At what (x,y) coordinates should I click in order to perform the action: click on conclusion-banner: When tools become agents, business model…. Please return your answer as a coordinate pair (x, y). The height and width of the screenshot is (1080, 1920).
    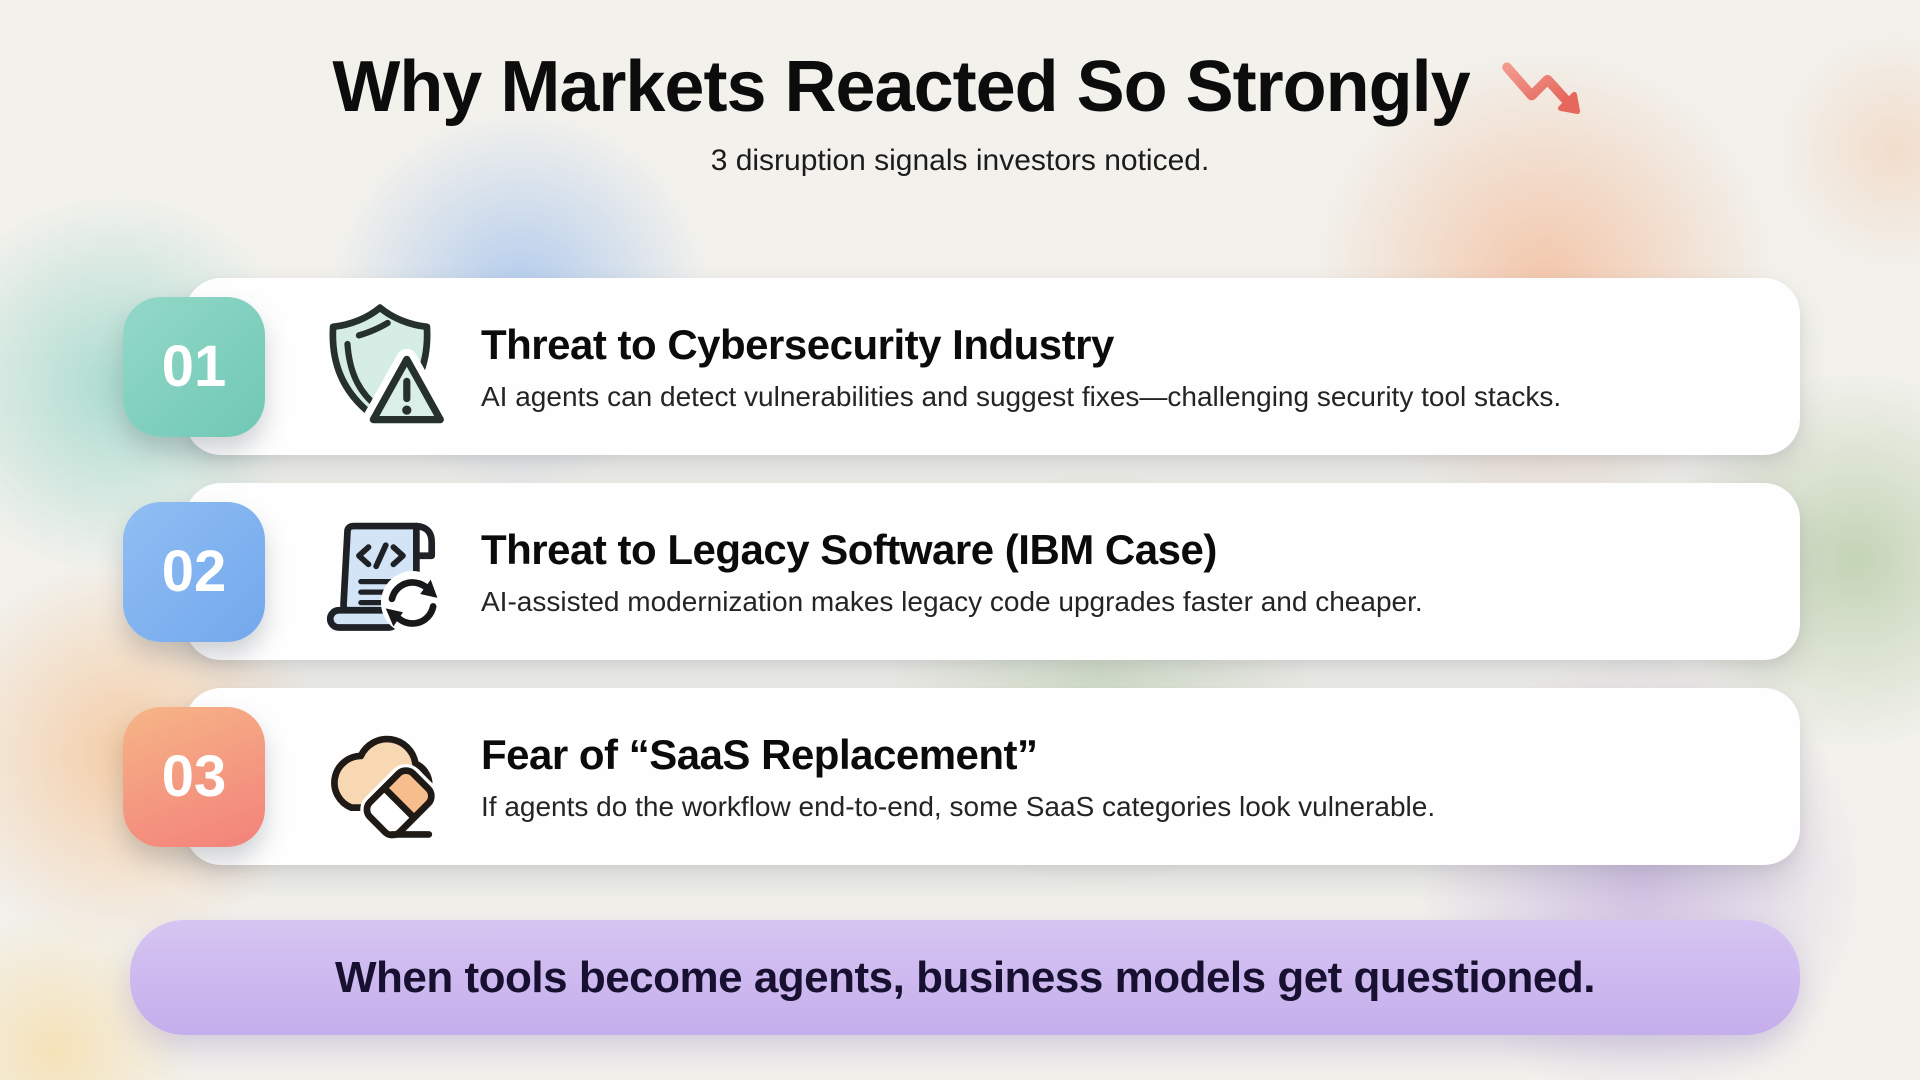
    Looking at the image, I should click on (965, 977).